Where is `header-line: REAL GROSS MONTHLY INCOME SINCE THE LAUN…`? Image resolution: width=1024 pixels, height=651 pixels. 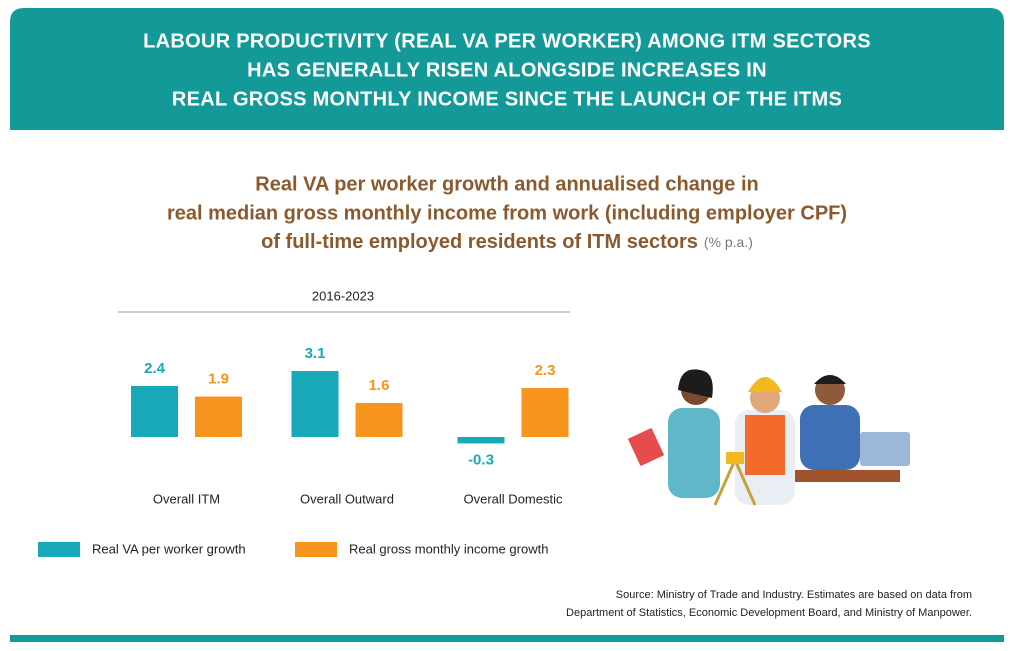 header-line: REAL GROSS MONTHLY INCOME SINCE THE LAUN… is located at coordinates (507, 99).